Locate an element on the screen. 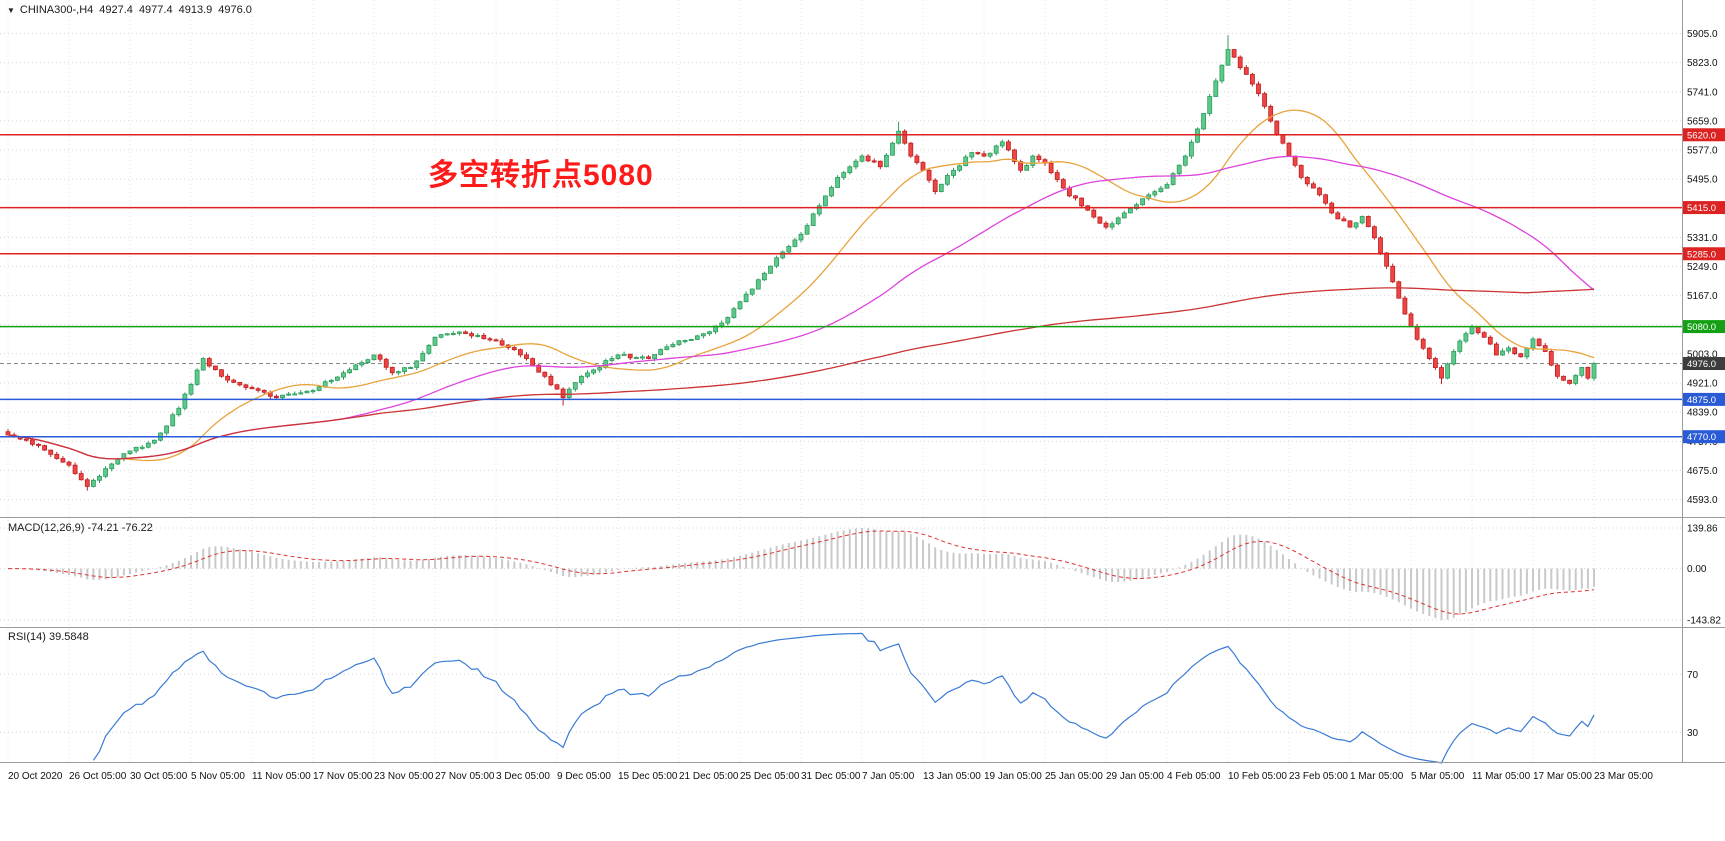 The height and width of the screenshot is (841, 1725). svg-text: 5905.0 is located at coordinates (1702, 34).